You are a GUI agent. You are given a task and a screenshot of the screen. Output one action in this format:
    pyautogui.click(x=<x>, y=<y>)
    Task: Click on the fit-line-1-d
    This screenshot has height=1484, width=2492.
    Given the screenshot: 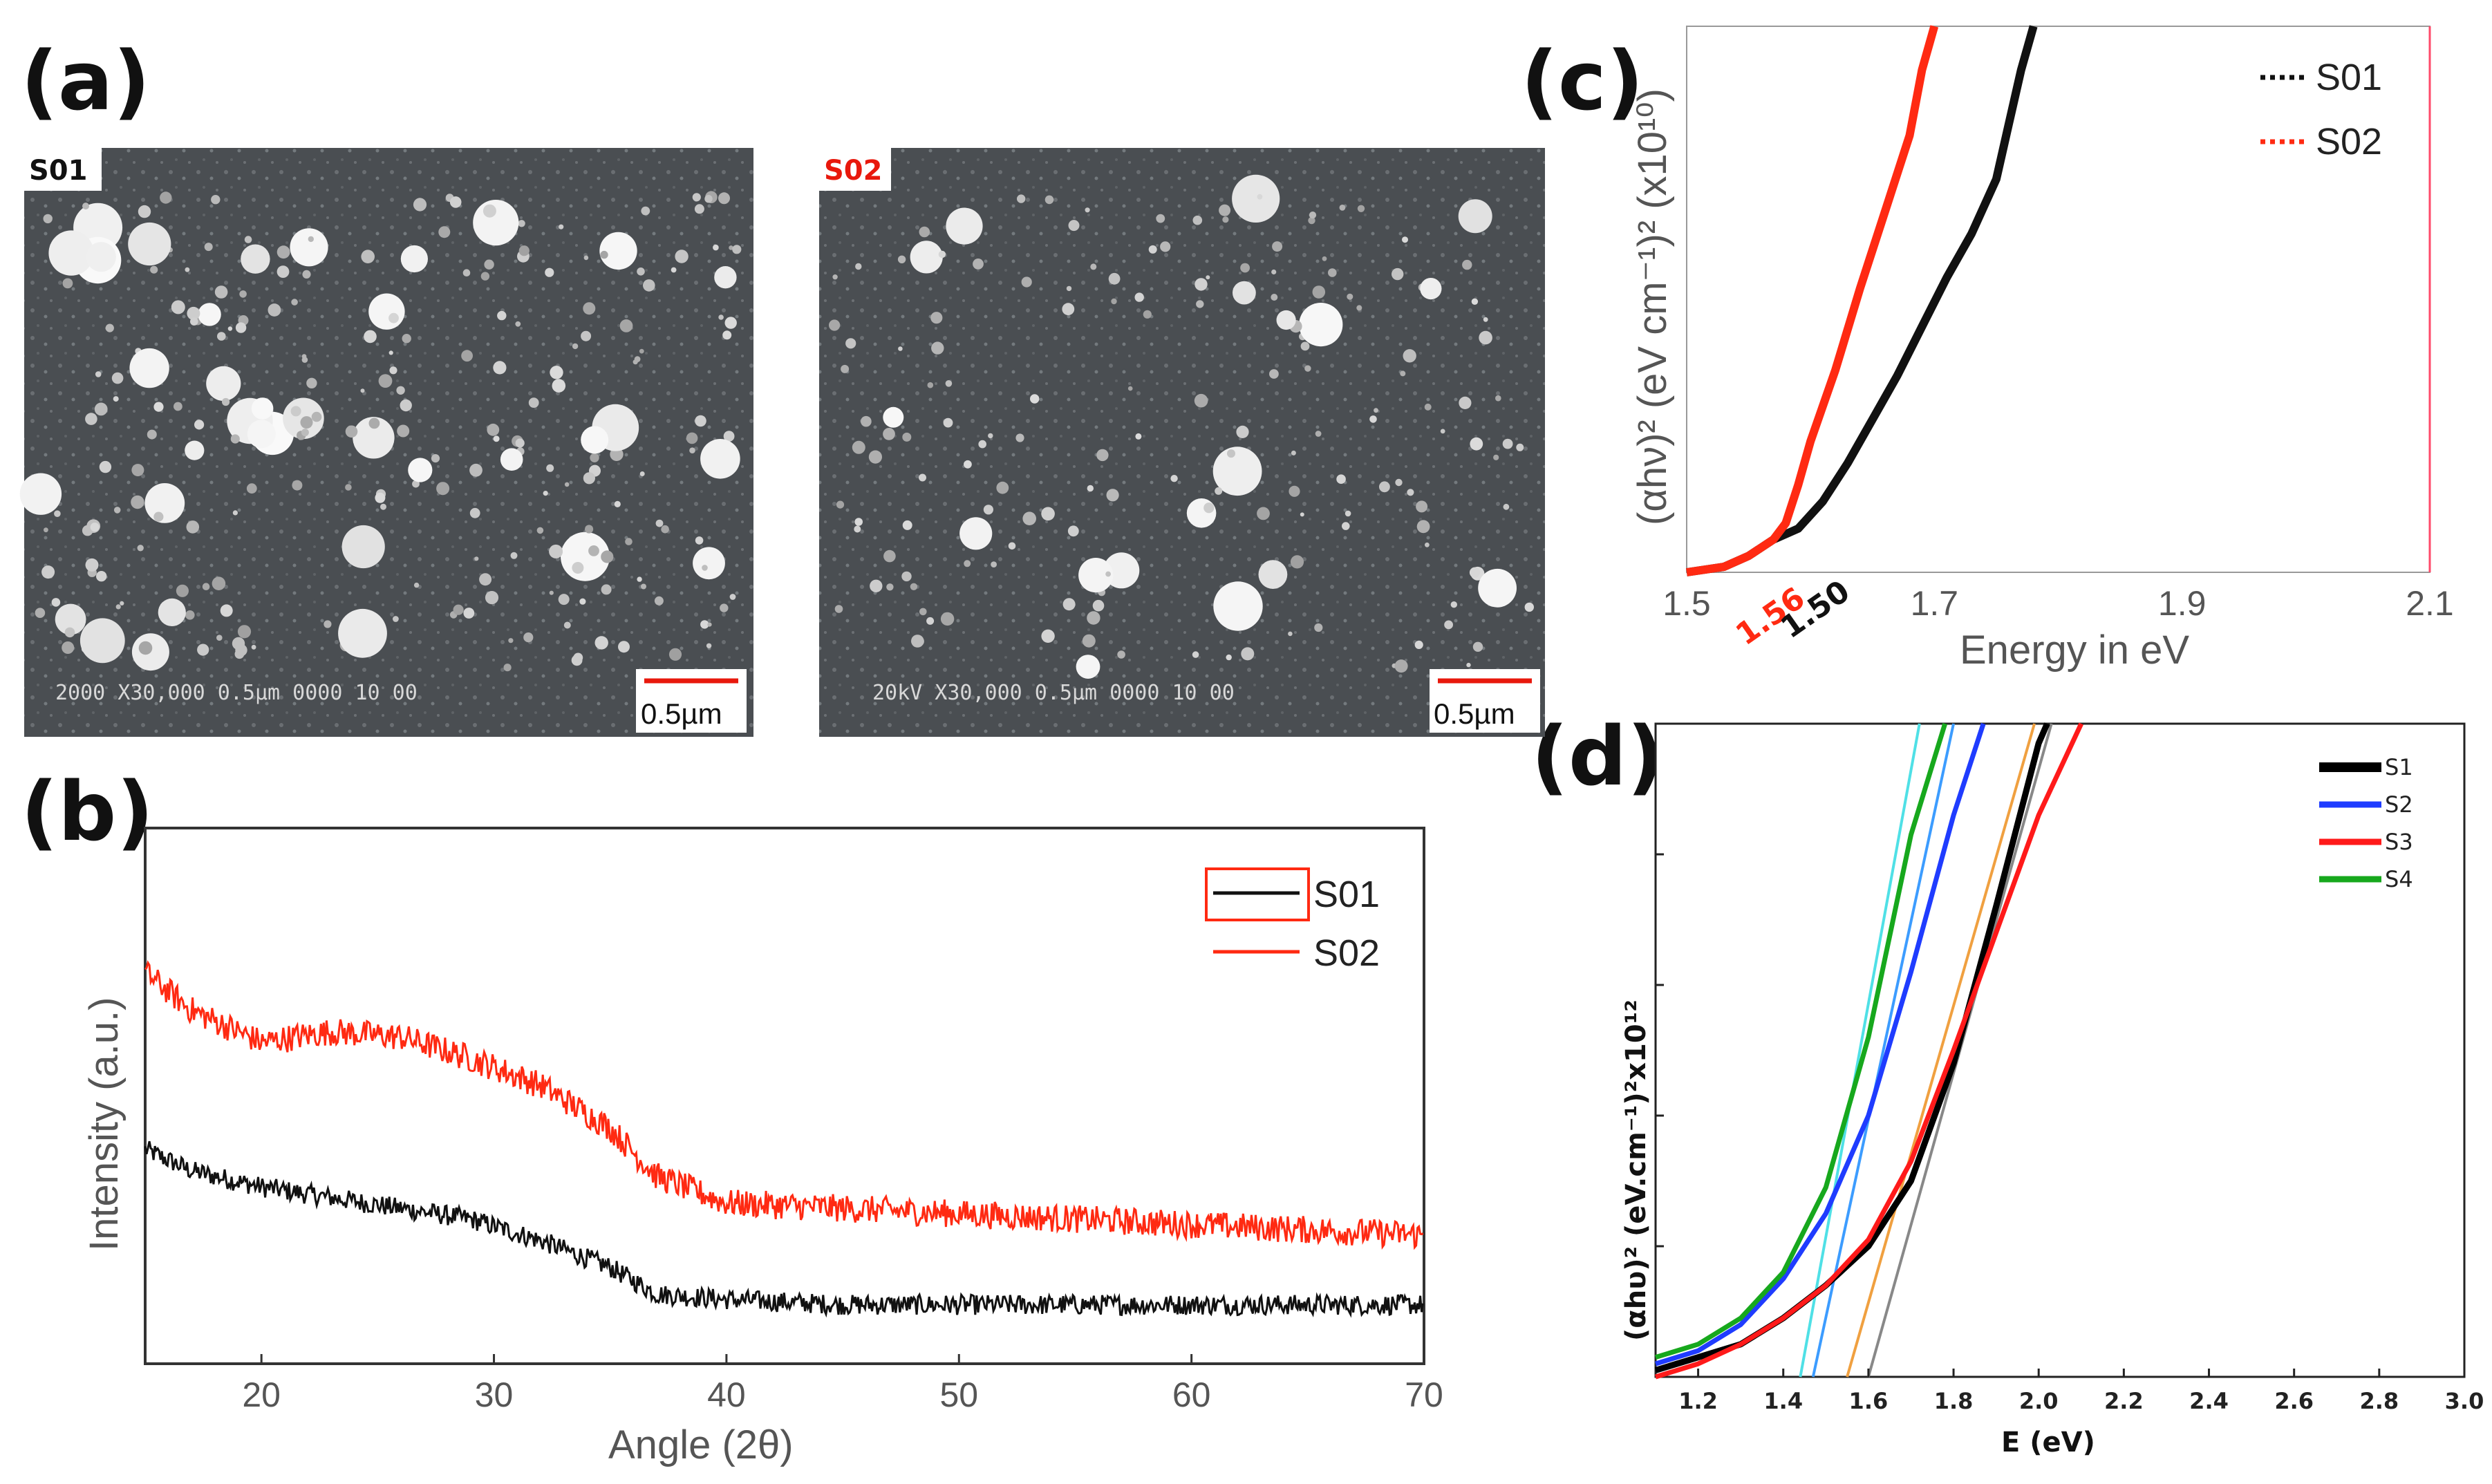 What is the action you would take?
    pyautogui.click(x=1883, y=1050)
    